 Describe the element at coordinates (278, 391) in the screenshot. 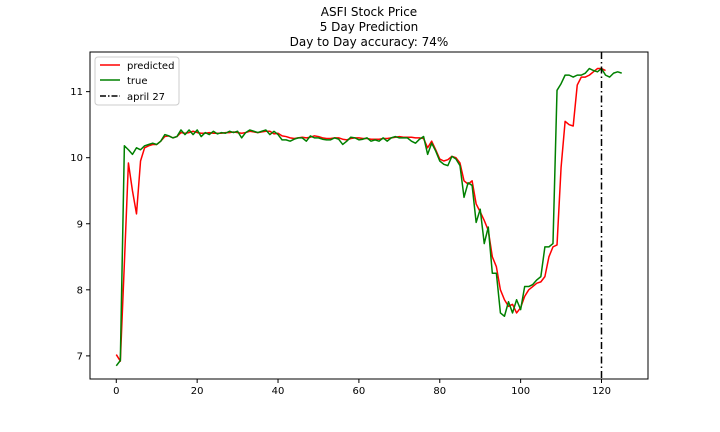

I see `x-tick-label: 40` at that location.